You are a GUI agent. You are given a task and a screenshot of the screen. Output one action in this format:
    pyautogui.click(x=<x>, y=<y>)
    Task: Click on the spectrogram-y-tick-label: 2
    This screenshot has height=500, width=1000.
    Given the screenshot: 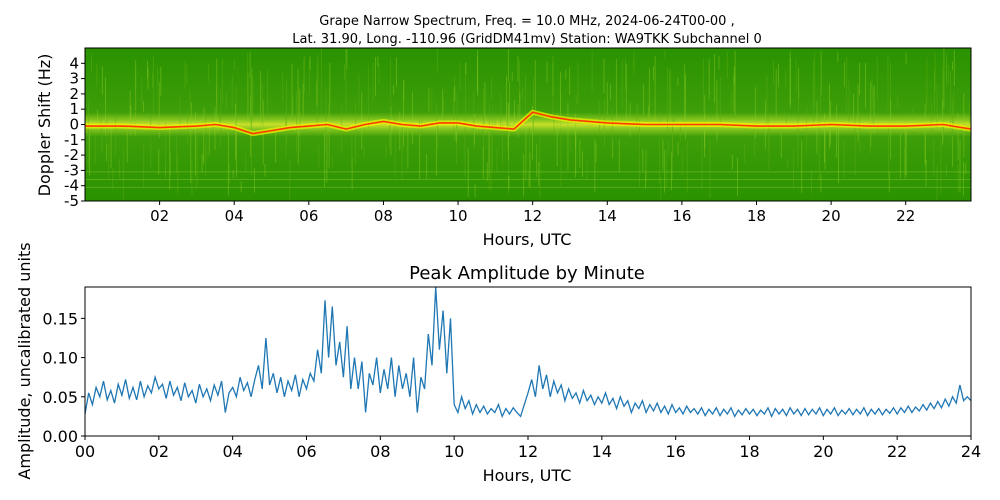 What is the action you would take?
    pyautogui.click(x=74, y=94)
    